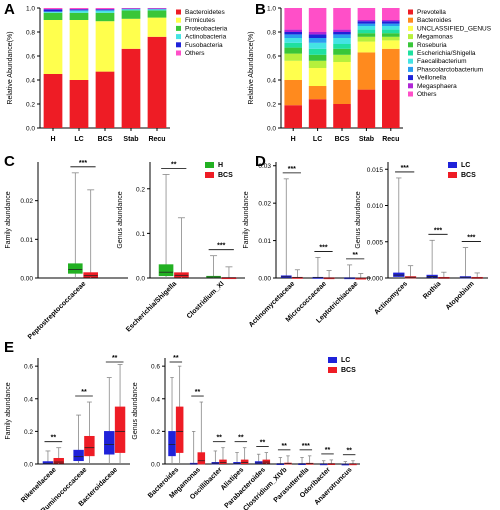 The height and width of the screenshot is (510, 500). What do you see at coordinates (465, 165) in the screenshot?
I see `legend-label: LC` at bounding box center [465, 165].